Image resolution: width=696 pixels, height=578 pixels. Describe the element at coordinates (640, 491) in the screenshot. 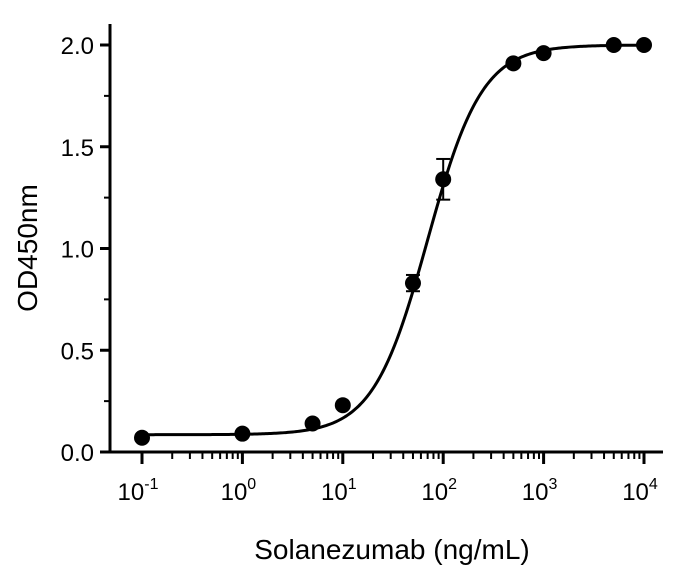

I see `x-tick-label: 10⁴` at that location.